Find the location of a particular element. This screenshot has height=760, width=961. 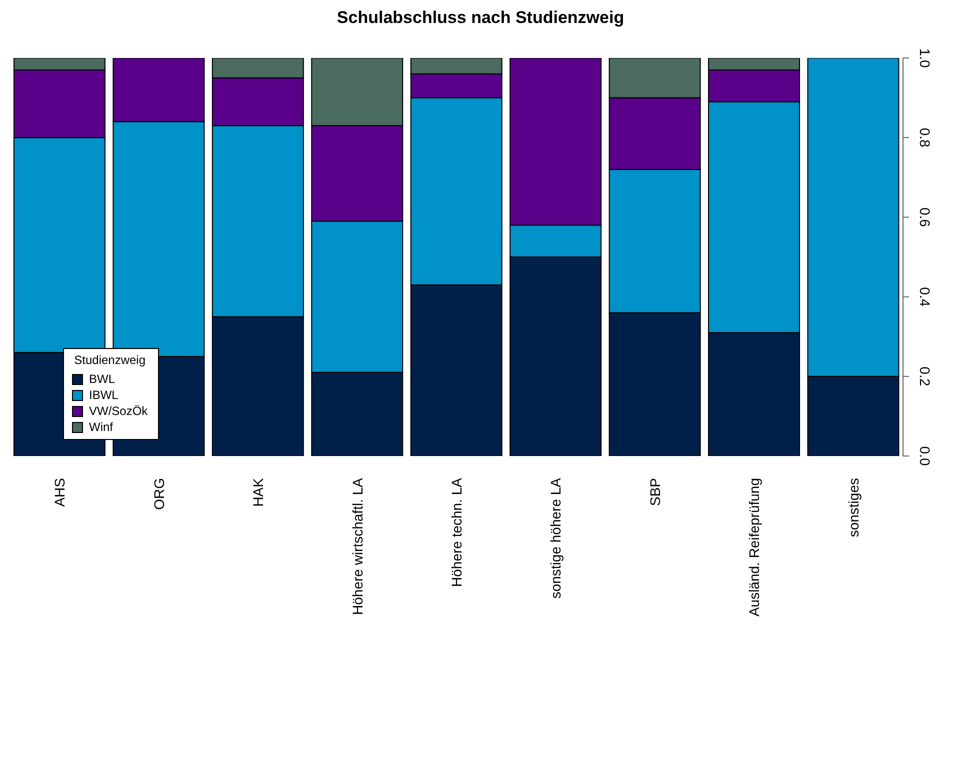

legend-label: VW/SozÖk is located at coordinates (118, 411).